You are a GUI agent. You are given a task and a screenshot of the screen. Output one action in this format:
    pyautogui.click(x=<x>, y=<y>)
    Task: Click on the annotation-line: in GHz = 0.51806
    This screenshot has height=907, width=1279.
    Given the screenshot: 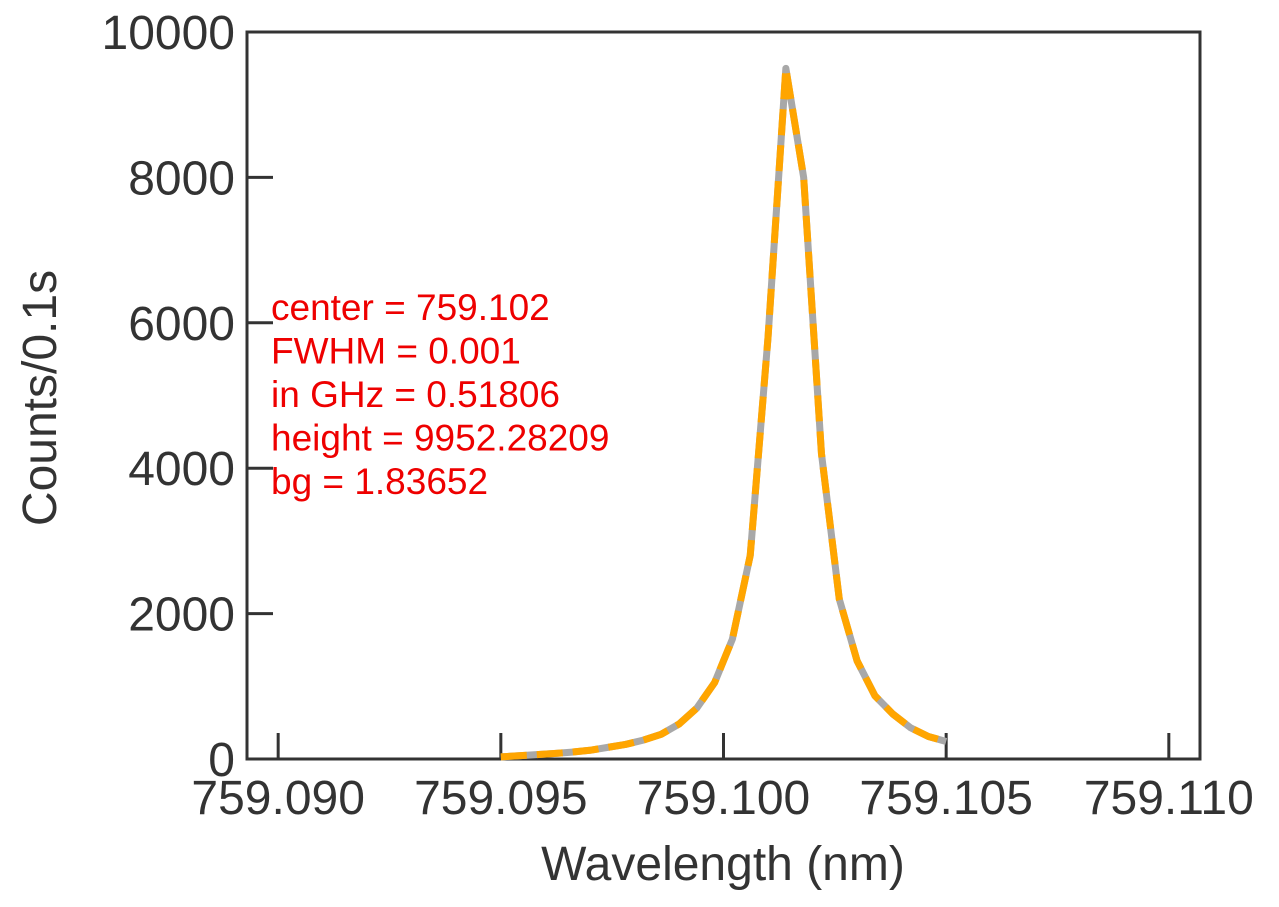 What is the action you would take?
    pyautogui.click(x=415, y=394)
    